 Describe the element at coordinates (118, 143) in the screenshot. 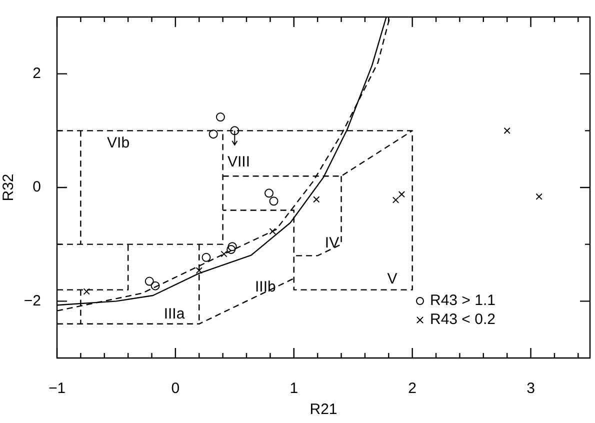

I see `annotation: VIb` at that location.